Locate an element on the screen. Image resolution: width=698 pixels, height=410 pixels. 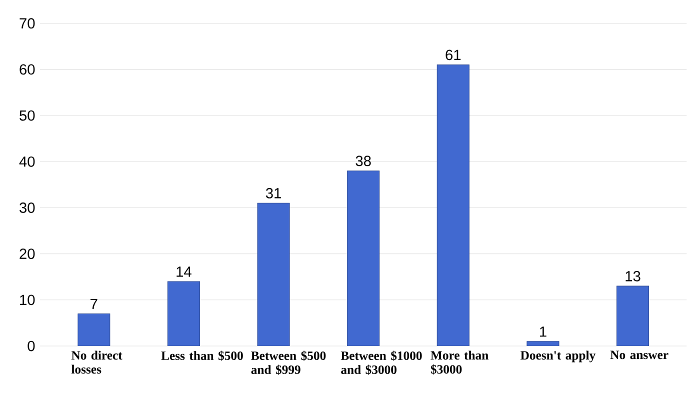
y-tick-label: 50 is located at coordinates (27, 115).